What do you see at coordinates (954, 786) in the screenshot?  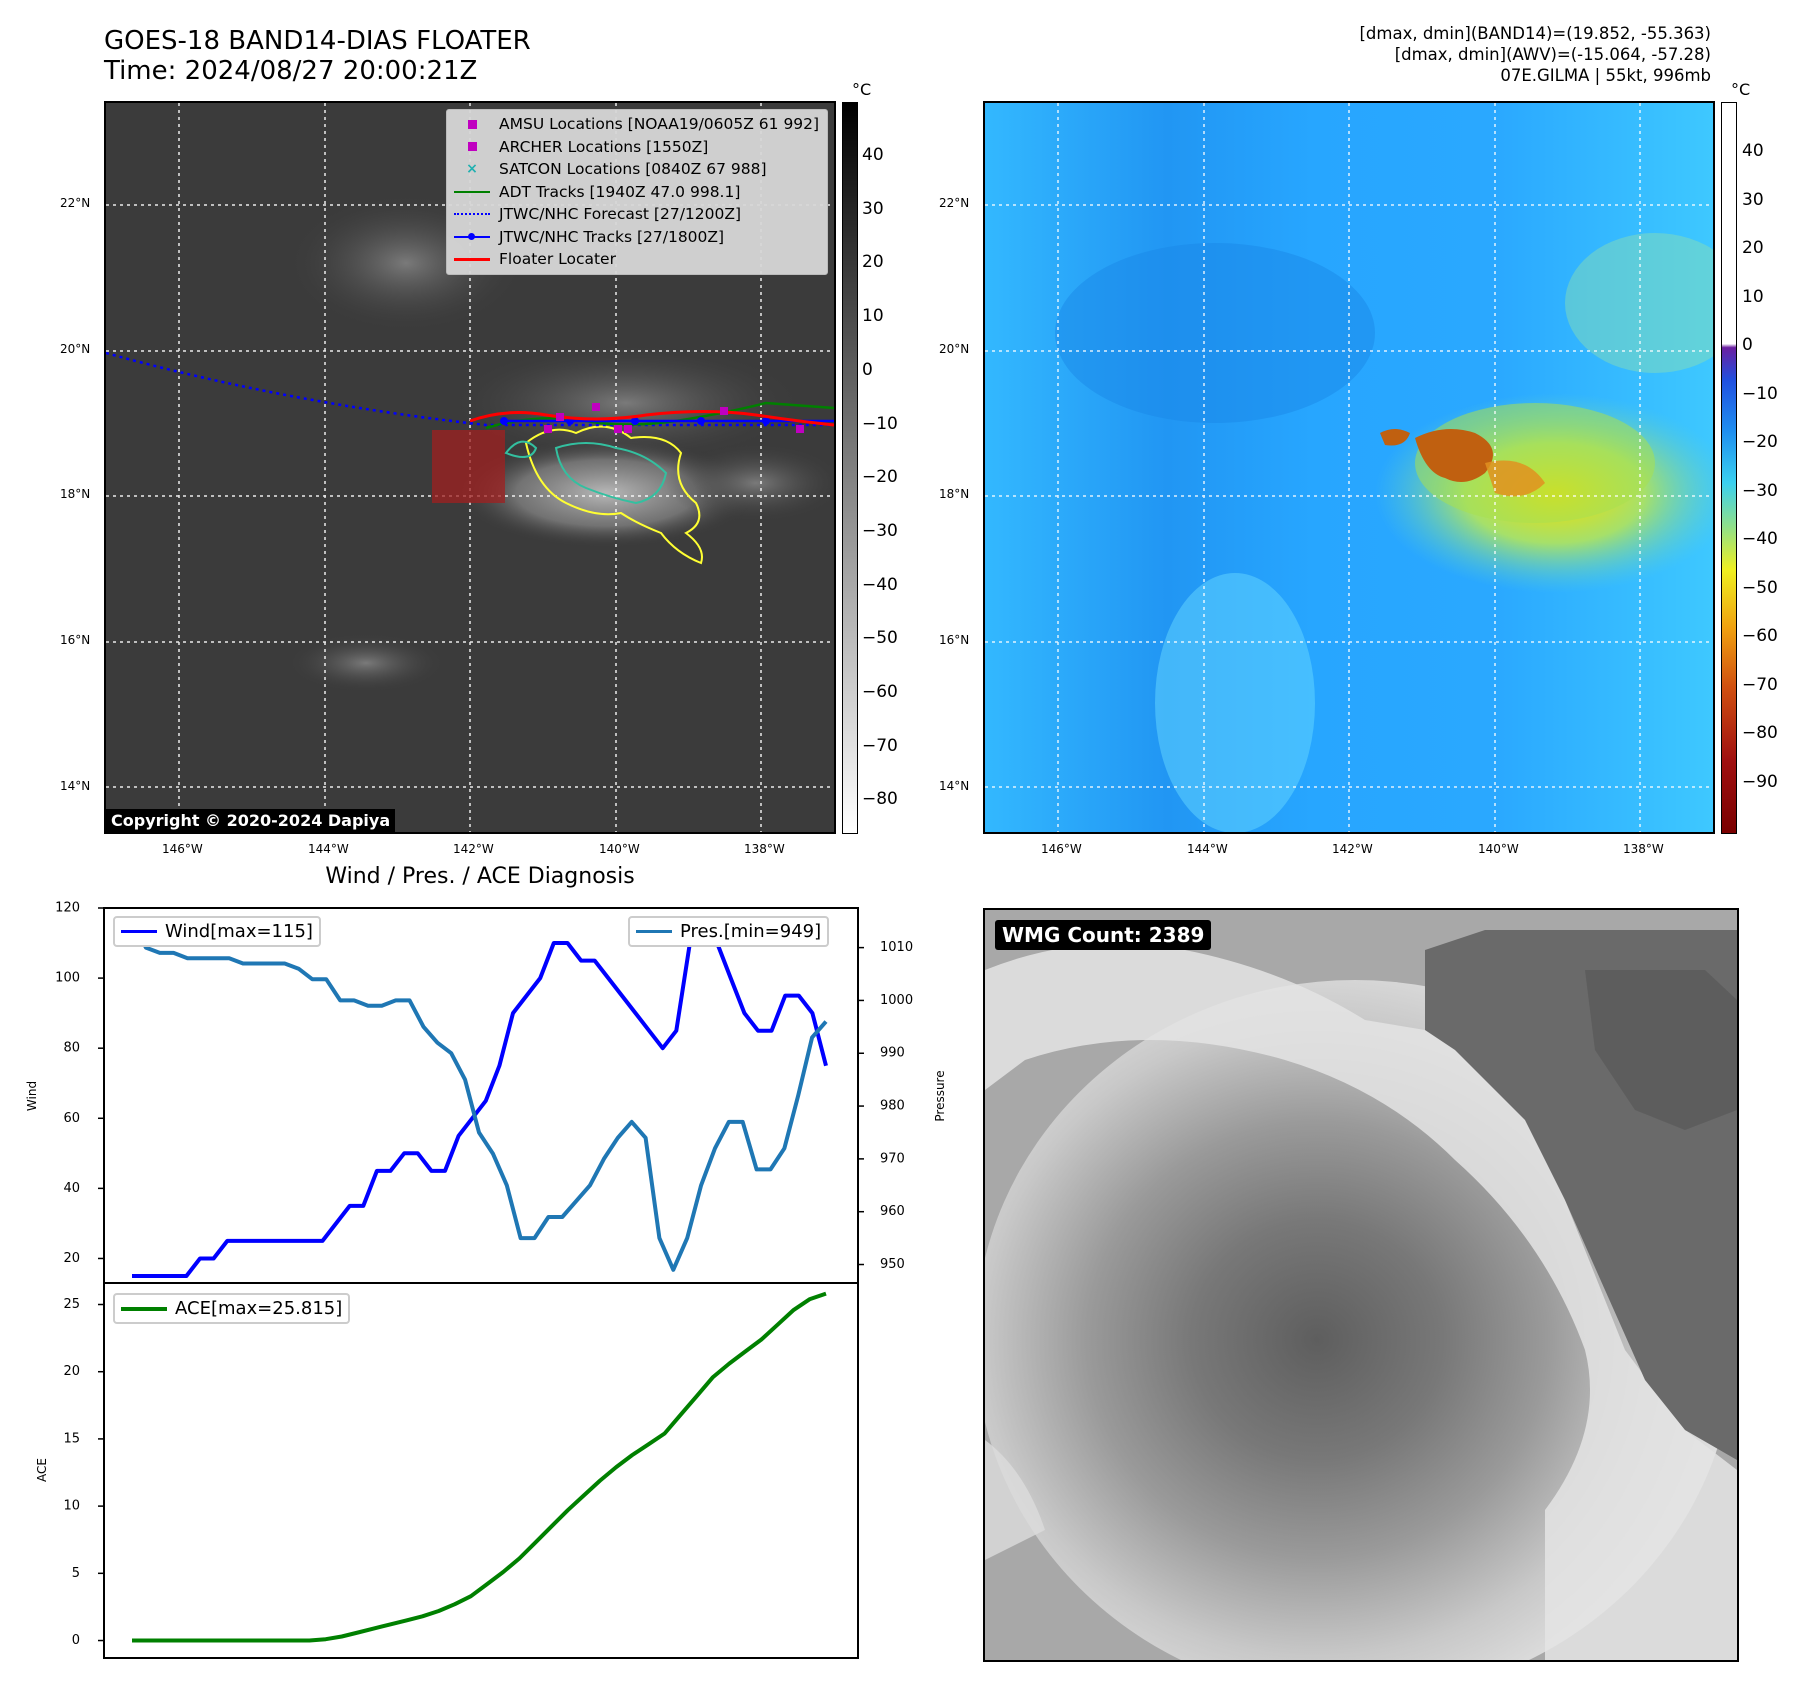 I see `lat-tick: 14°N` at bounding box center [954, 786].